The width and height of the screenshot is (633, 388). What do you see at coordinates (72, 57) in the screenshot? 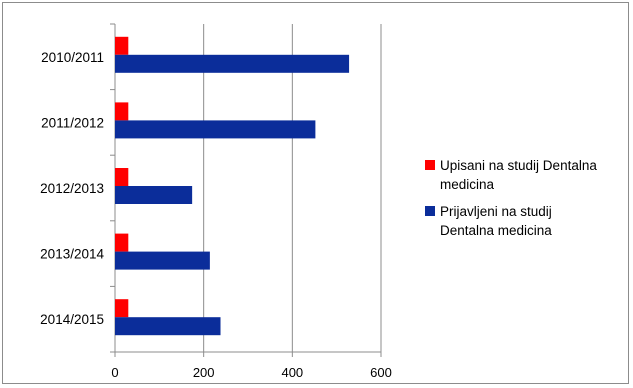
I see `category-label-0: 2010/2011` at bounding box center [72, 57].